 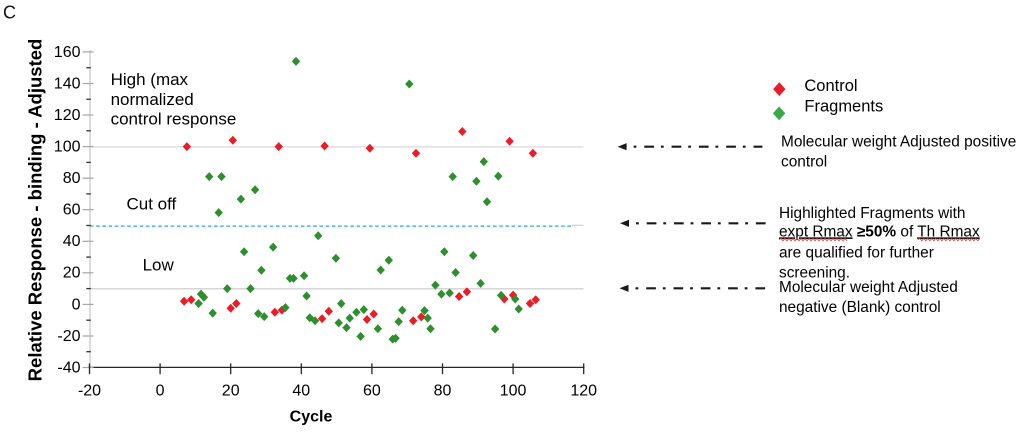 What do you see at coordinates (856, 253) in the screenshot?
I see `svg-text: are qualified for further` at bounding box center [856, 253].